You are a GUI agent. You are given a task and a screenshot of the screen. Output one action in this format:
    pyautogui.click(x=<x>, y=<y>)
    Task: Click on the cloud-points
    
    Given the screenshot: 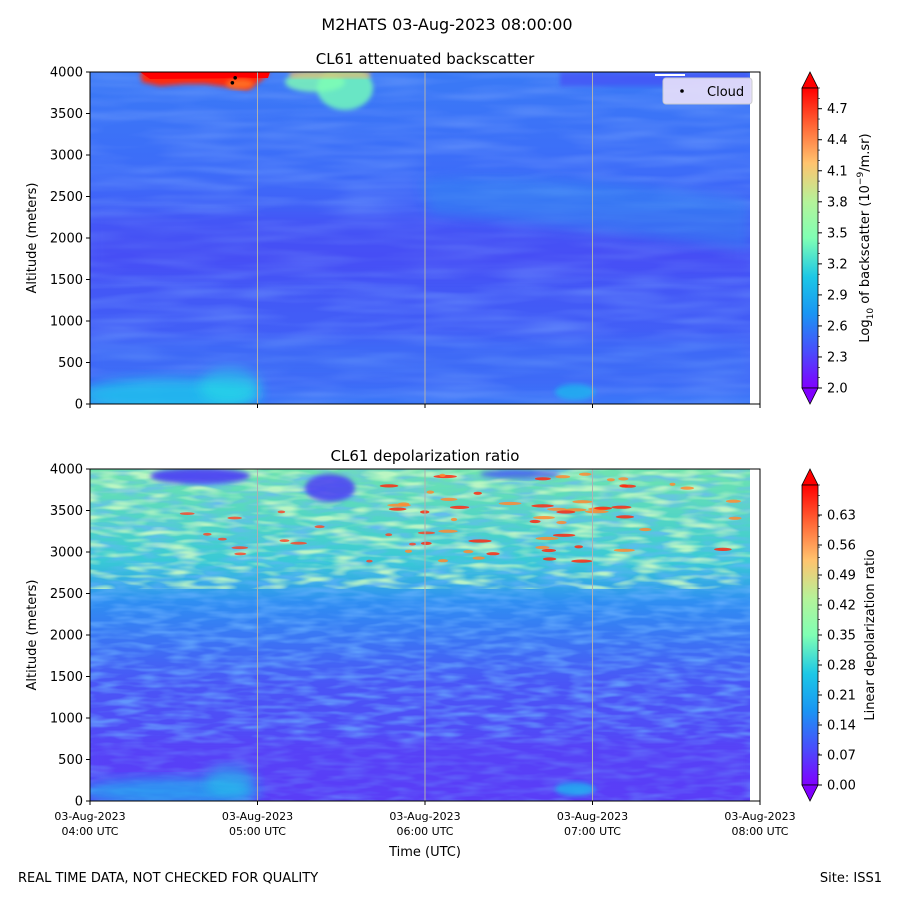 What is the action you would take?
    pyautogui.click(x=233, y=80)
    